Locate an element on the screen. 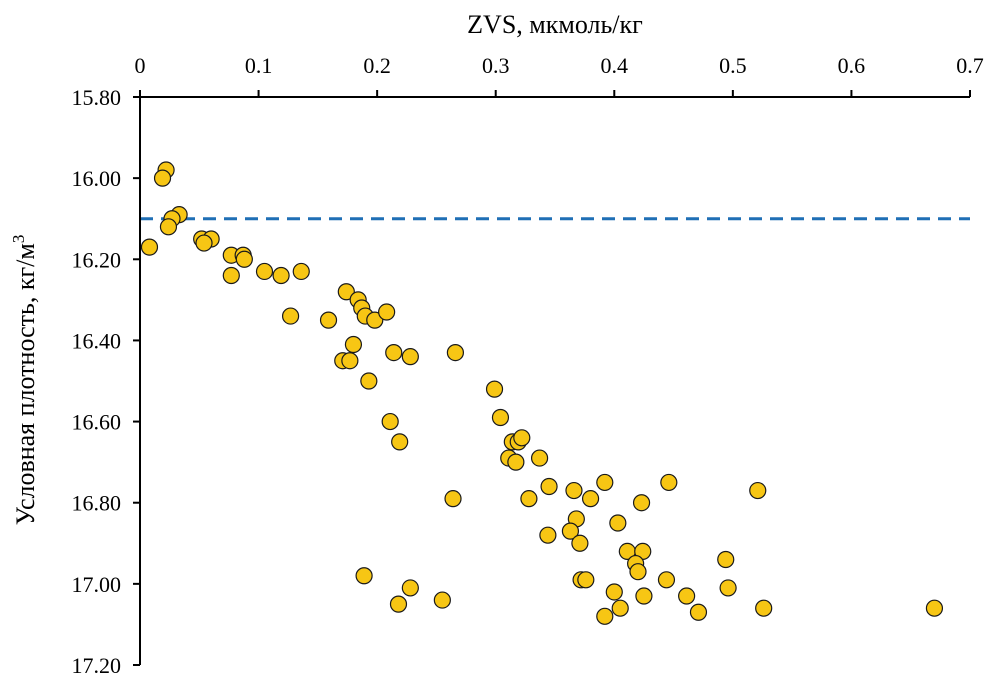 The height and width of the screenshot is (697, 1004). x-tick-label: 0.6 is located at coordinates (852, 65).